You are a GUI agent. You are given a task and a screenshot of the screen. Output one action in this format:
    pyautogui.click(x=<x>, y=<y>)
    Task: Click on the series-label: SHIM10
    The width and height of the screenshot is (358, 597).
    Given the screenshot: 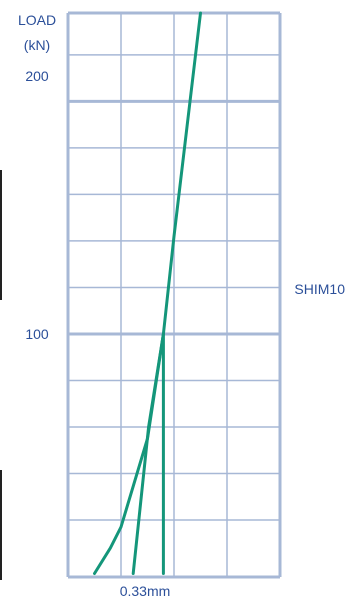 What is the action you would take?
    pyautogui.click(x=319, y=289)
    